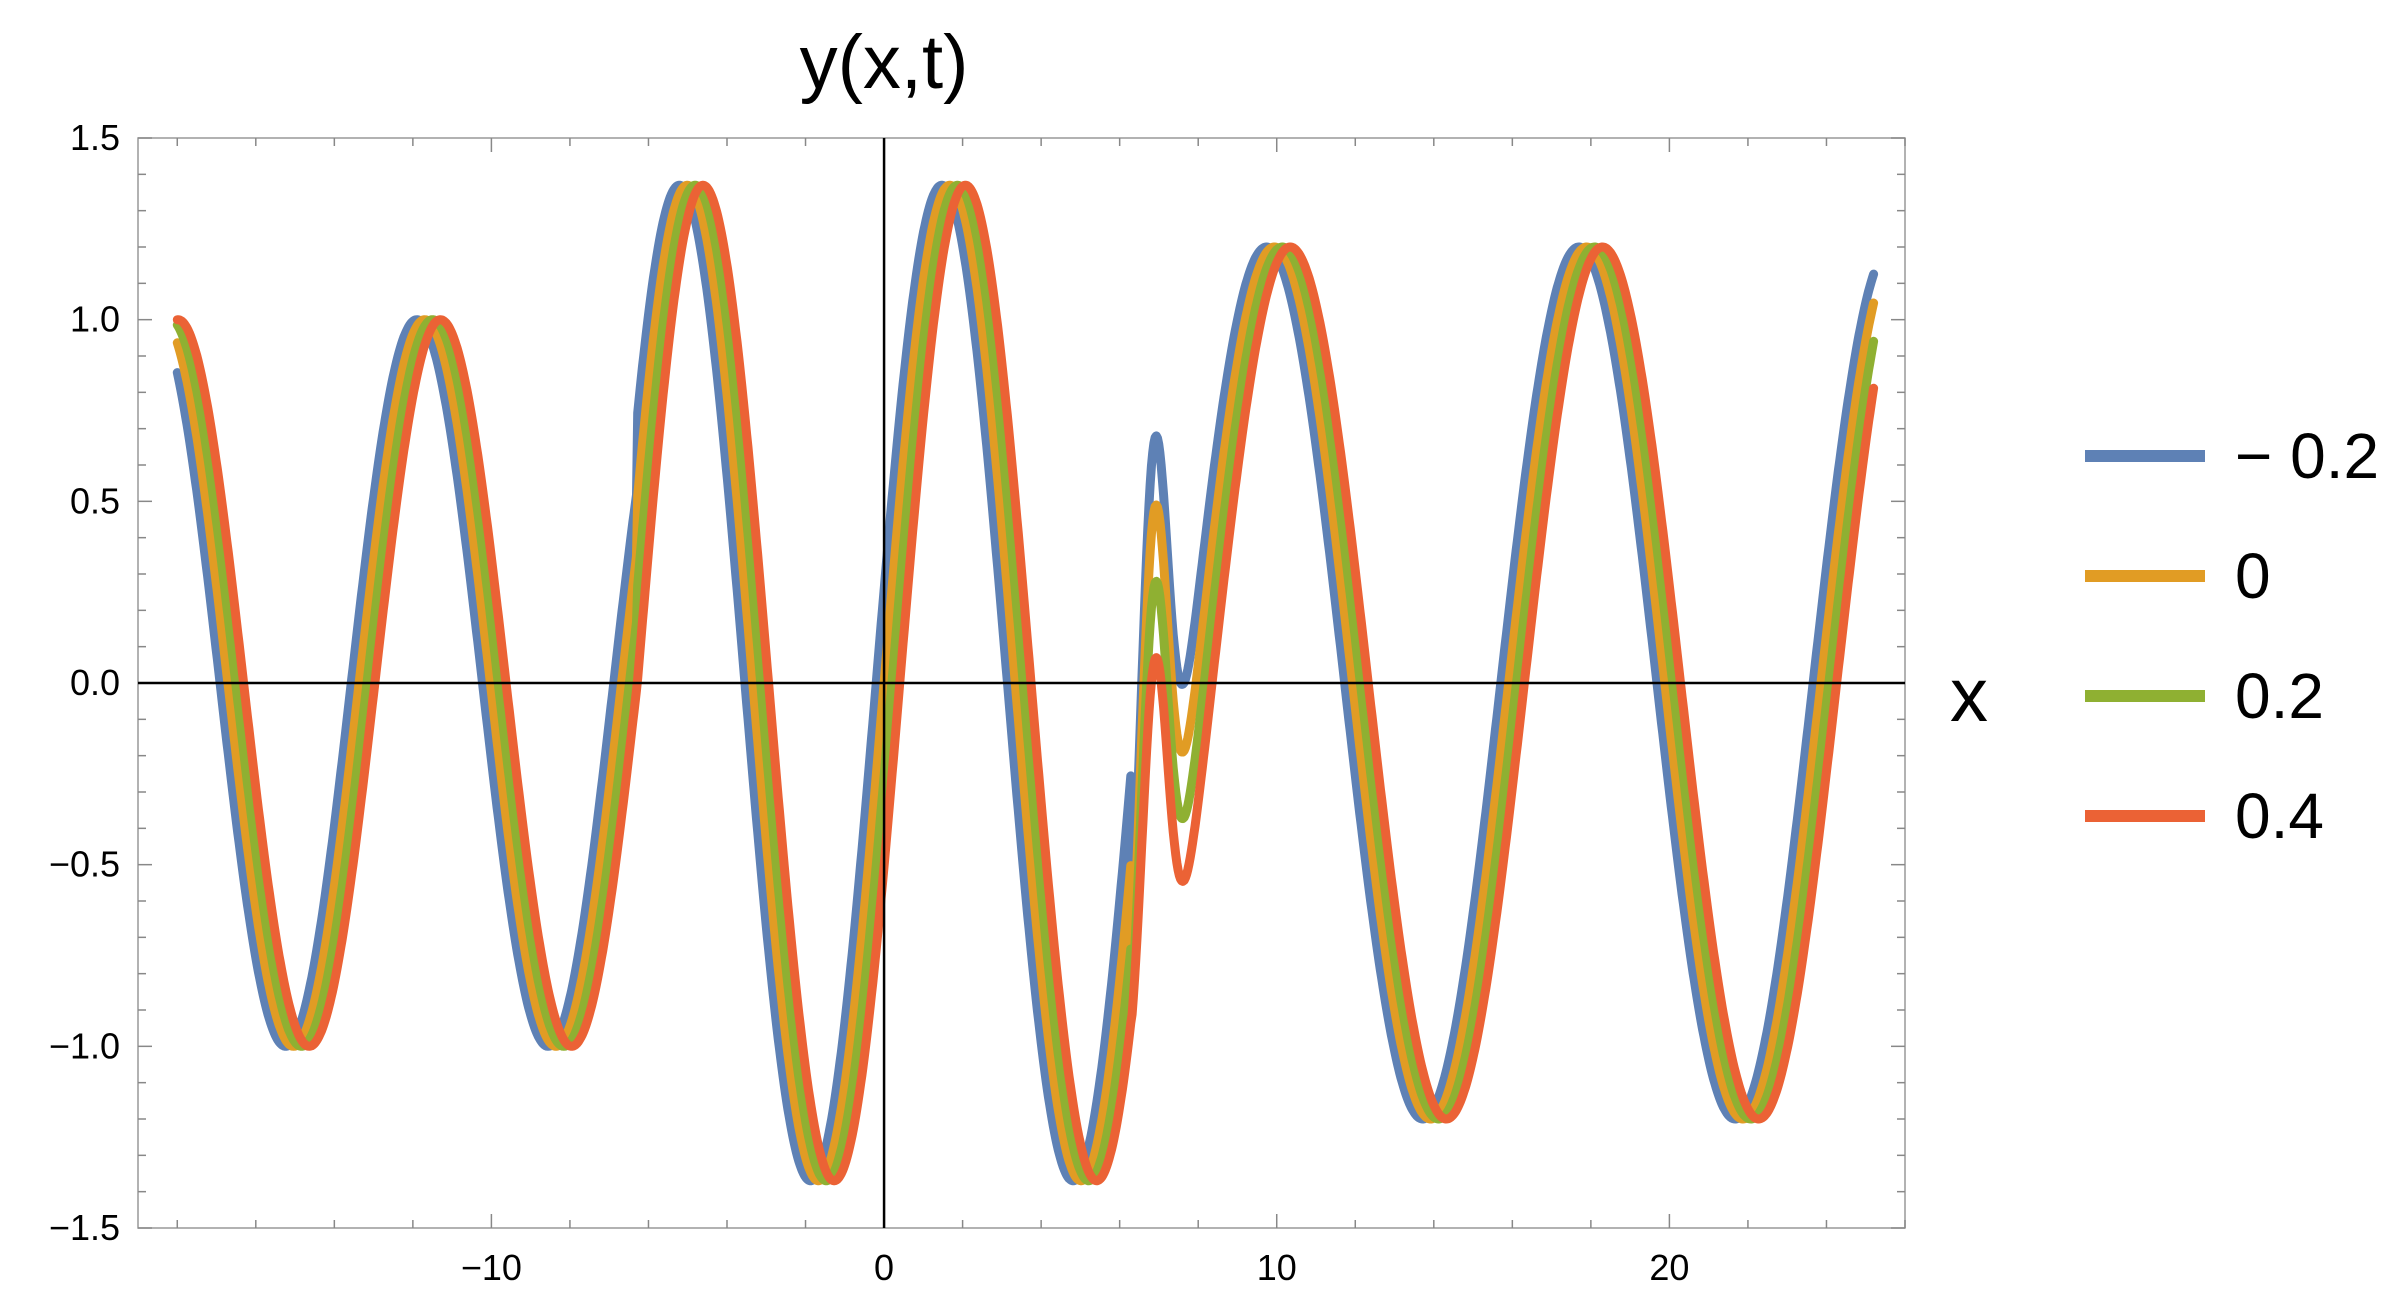 The width and height of the screenshot is (2402, 1303). I want to click on y-tick-label: −0.5, so click(84, 864).